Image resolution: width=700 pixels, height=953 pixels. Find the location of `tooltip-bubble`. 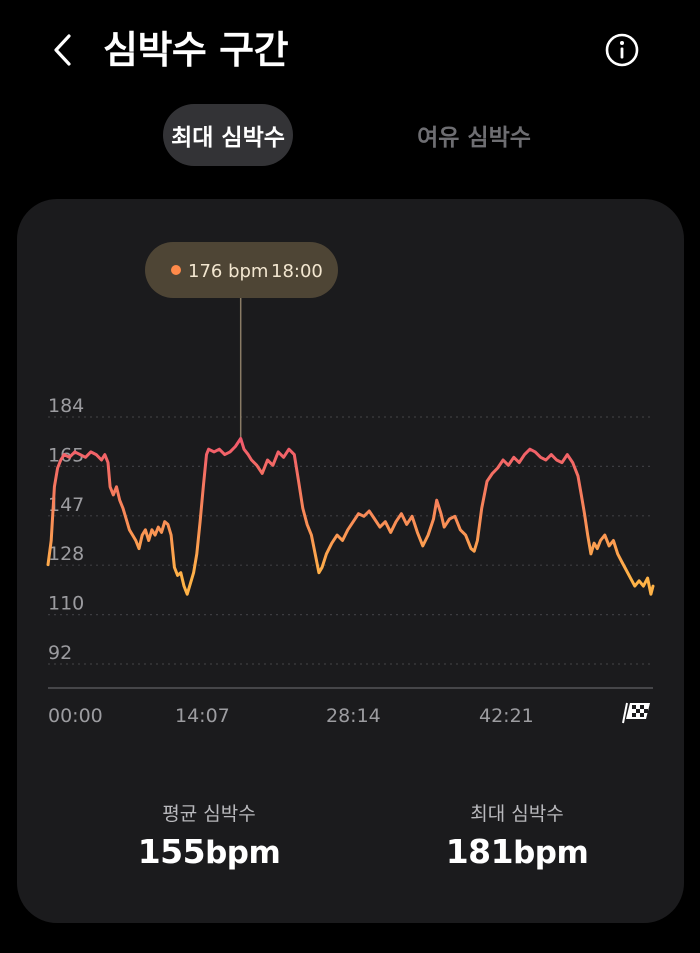

tooltip-bubble is located at coordinates (241, 270).